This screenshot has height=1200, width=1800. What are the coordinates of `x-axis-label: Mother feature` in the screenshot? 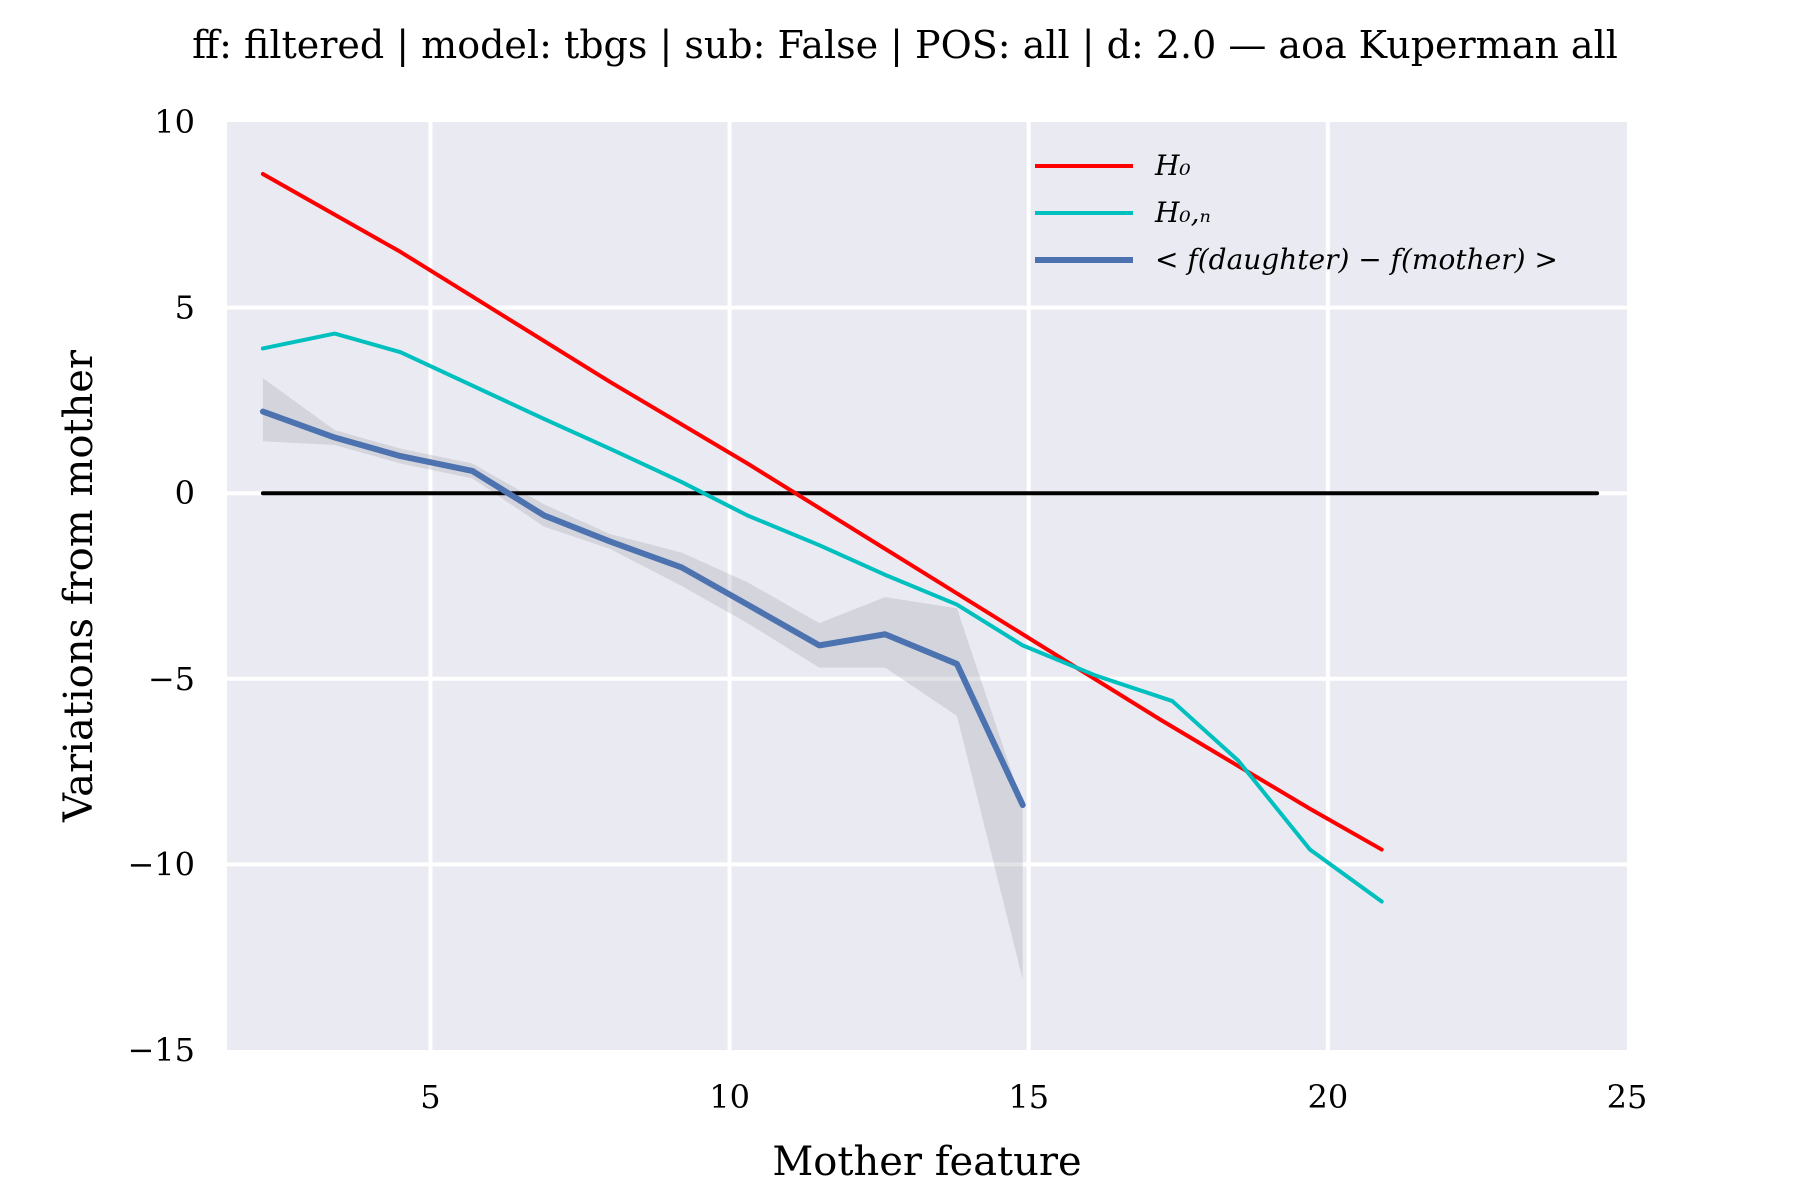 It's located at (926, 1162).